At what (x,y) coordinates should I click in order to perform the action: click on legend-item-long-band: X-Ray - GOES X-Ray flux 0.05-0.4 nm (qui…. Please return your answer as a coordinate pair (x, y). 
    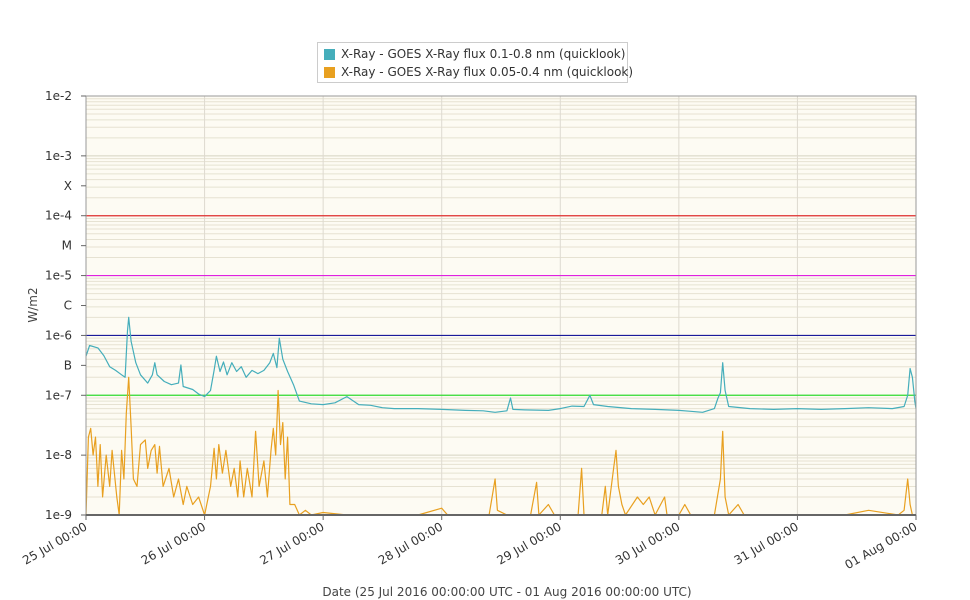
    Looking at the image, I should click on (478, 72).